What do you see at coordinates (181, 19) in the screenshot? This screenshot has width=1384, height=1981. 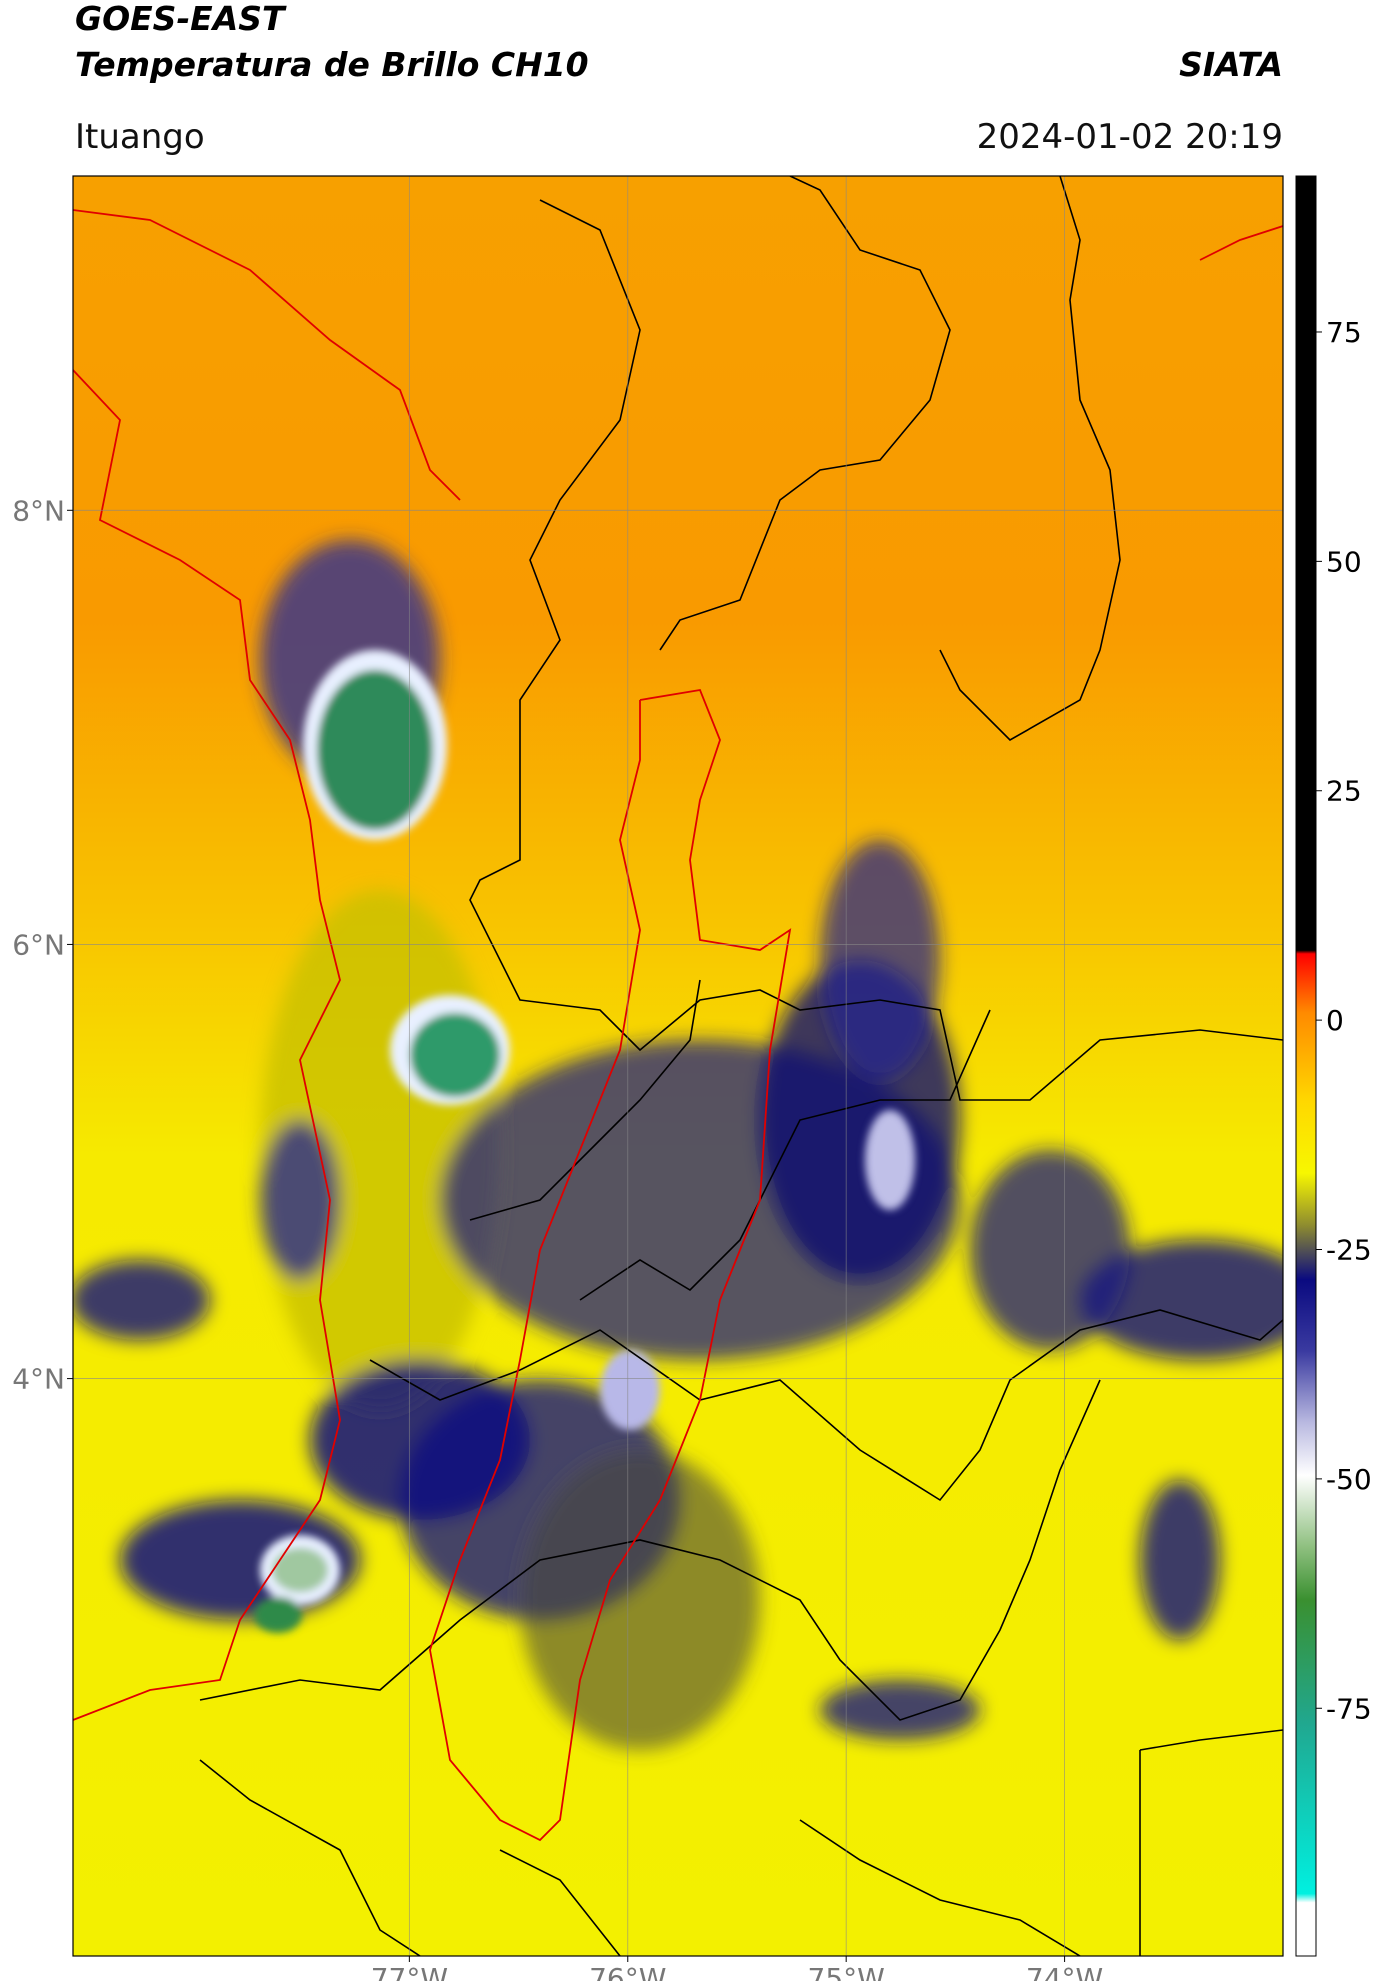 I see `title: GOES-EAST` at bounding box center [181, 19].